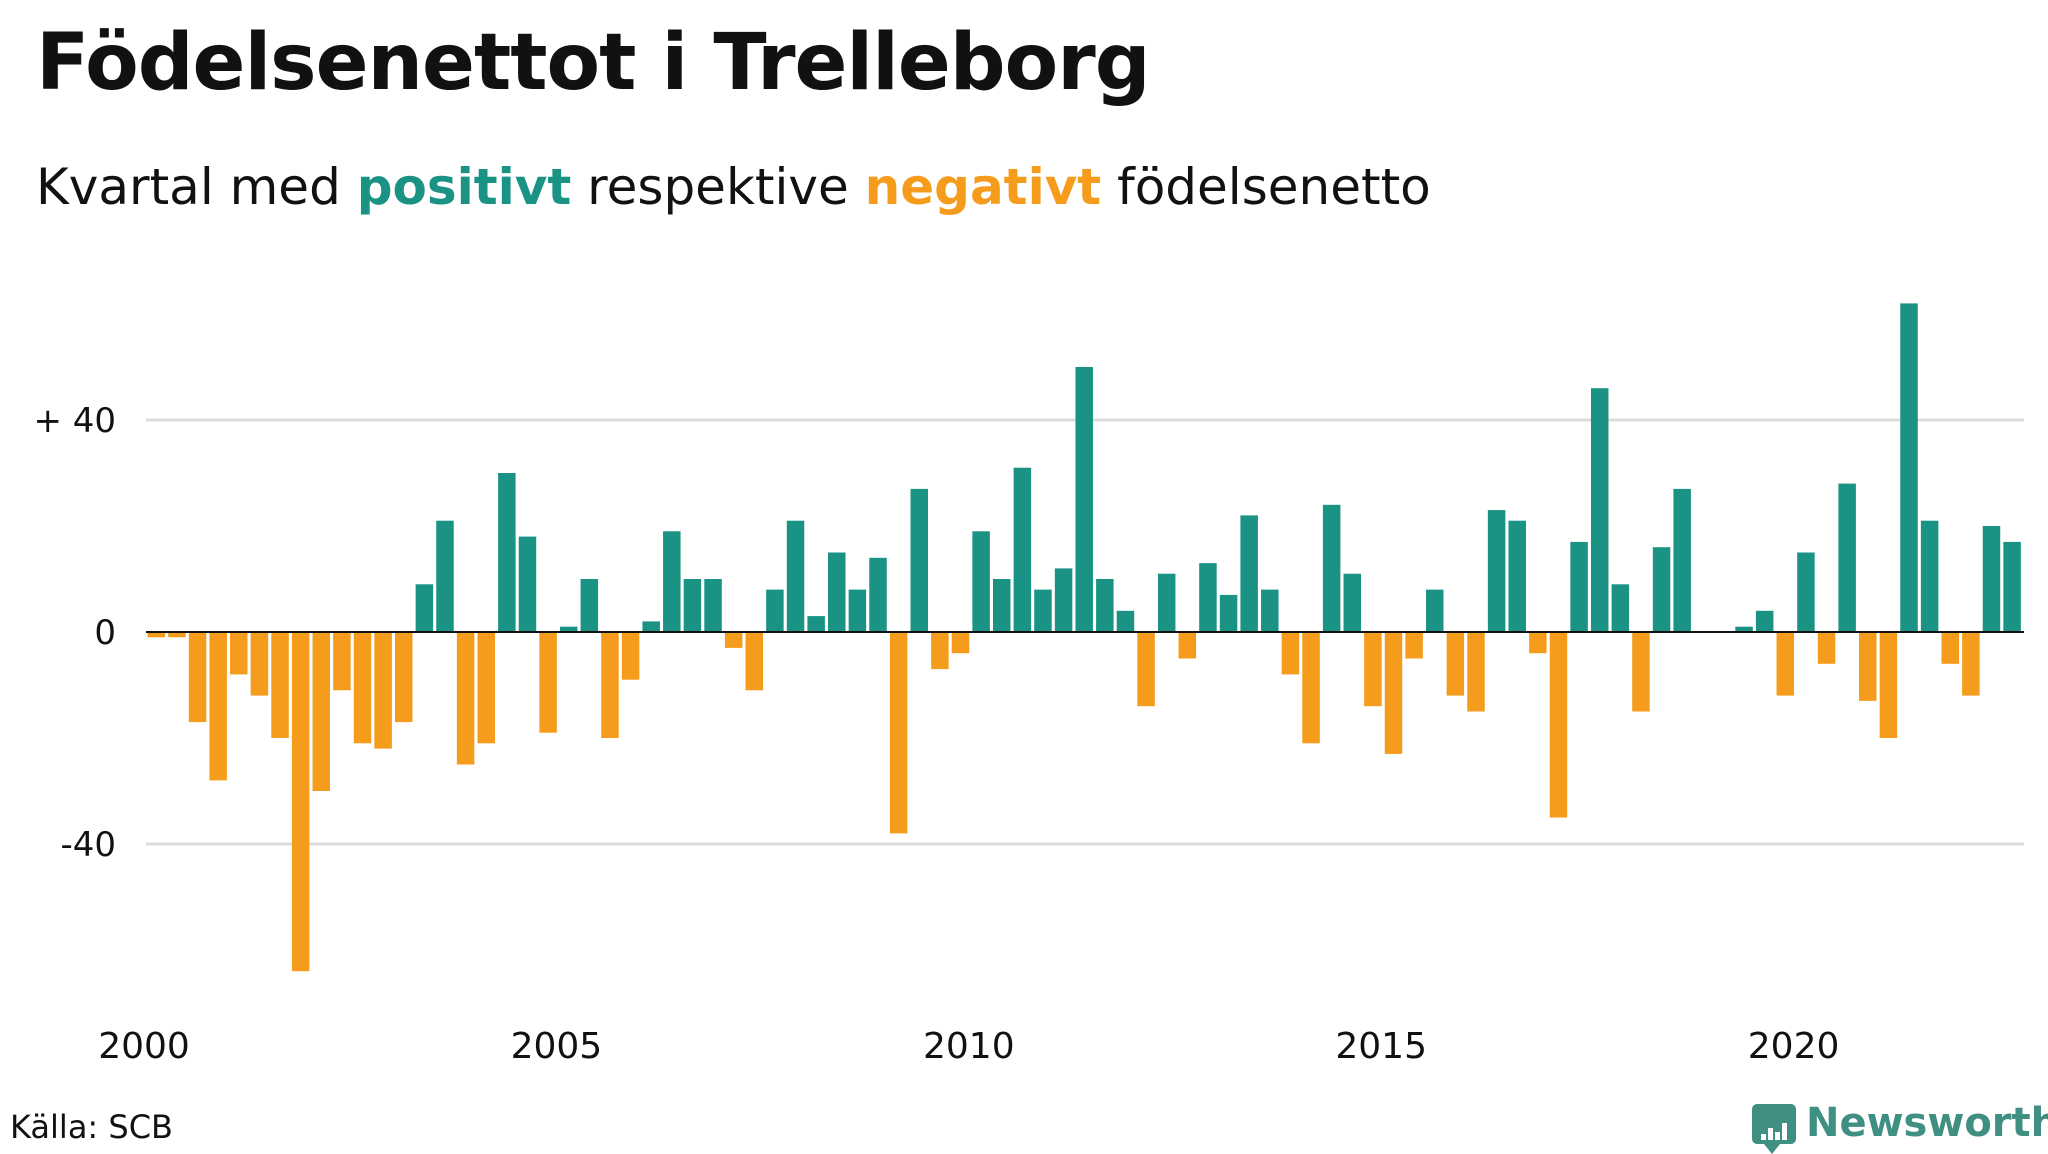 This screenshot has width=2048, height=1154. Describe the element at coordinates (105, 633) in the screenshot. I see `y-tick-label: 0` at that location.